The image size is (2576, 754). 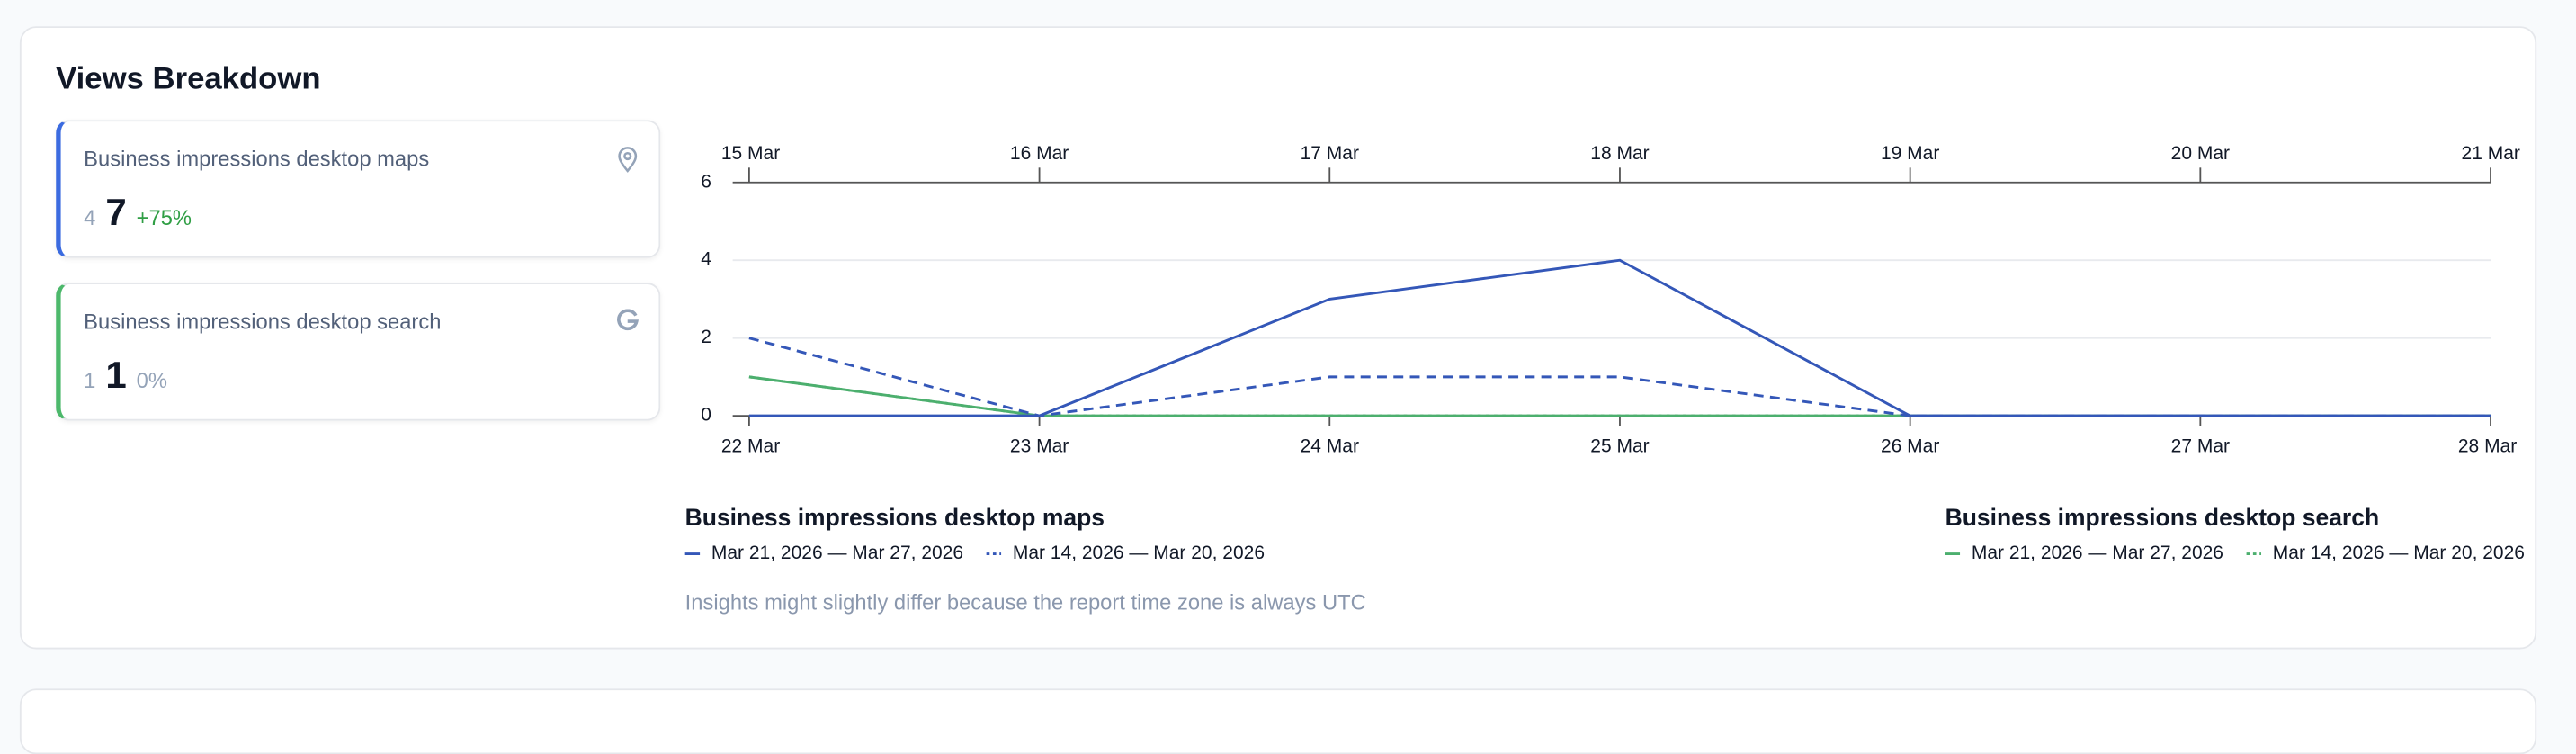 I want to click on previous-value: 4, so click(x=90, y=217).